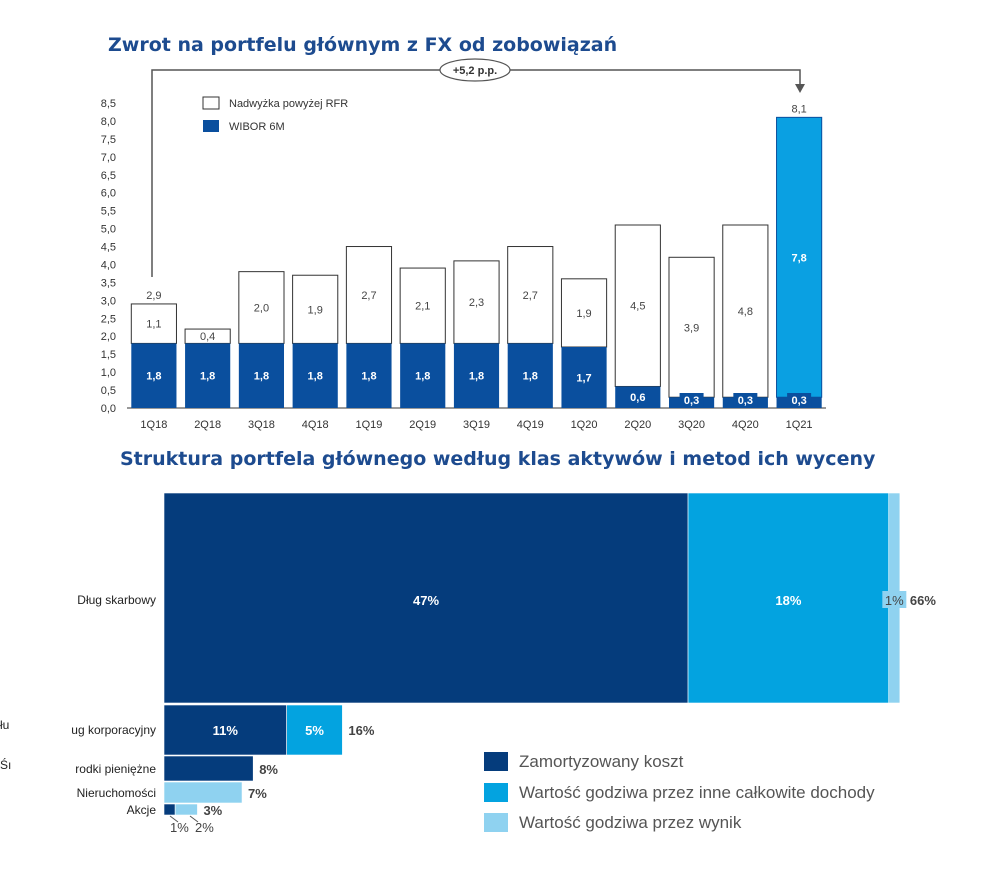 This screenshot has width=992, height=872. I want to click on x-tick-label: 4Q20, so click(745, 425).